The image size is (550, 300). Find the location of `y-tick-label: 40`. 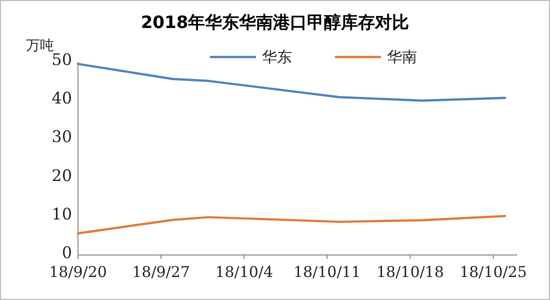

y-tick-label: 40 is located at coordinates (62, 98).